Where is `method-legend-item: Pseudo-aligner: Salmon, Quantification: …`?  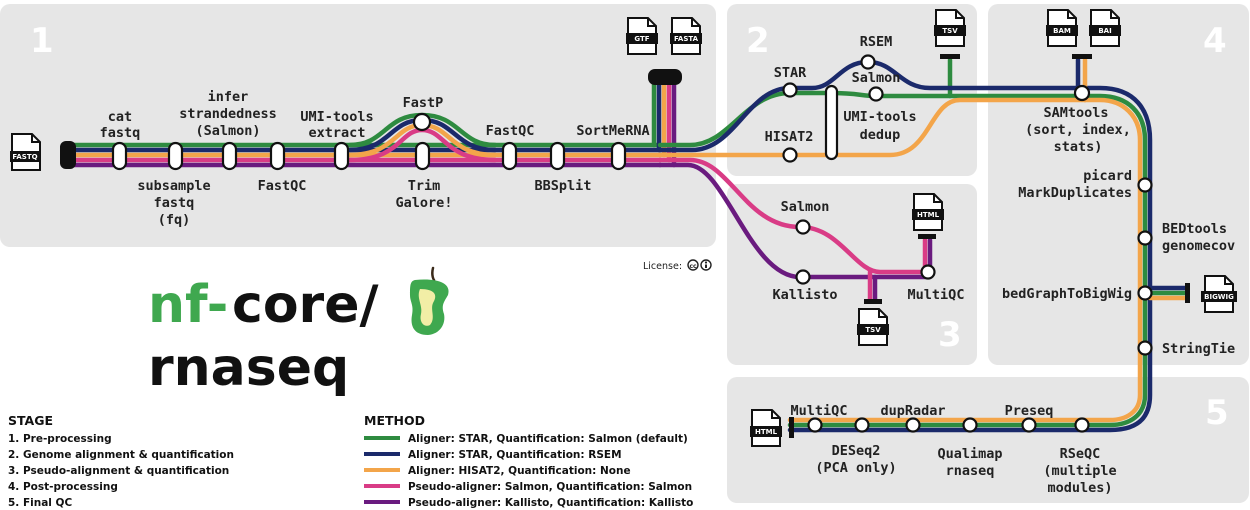 method-legend-item: Pseudo-aligner: Salmon, Quantification: … is located at coordinates (550, 487).